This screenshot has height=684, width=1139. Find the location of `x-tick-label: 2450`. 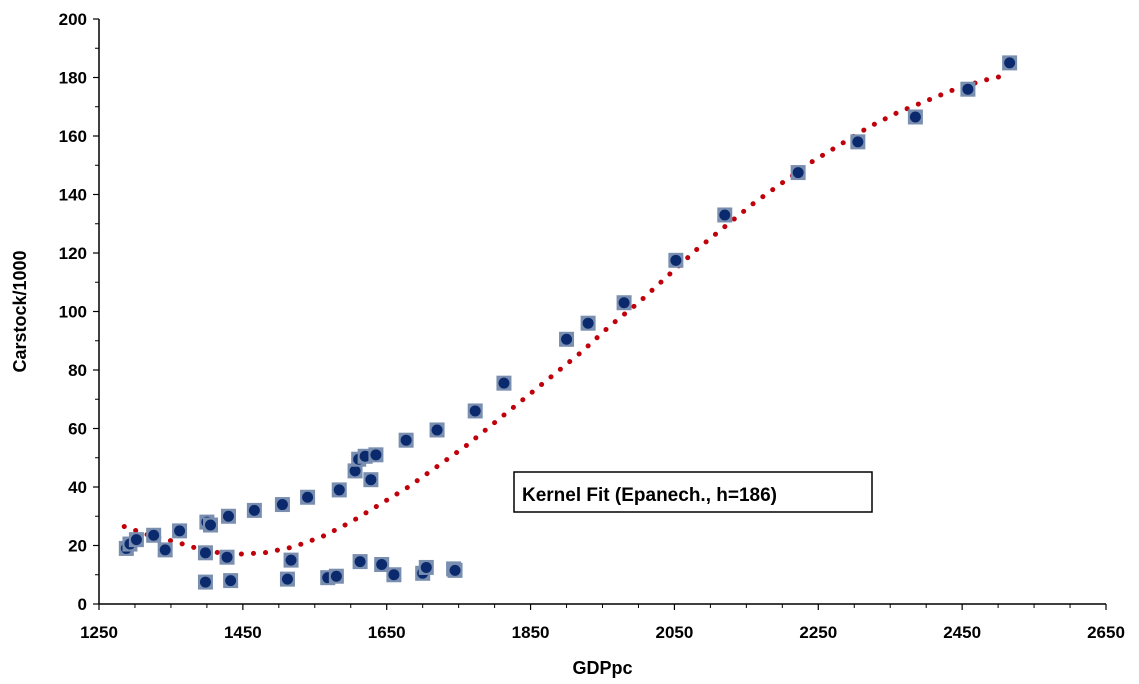

x-tick-label: 2450 is located at coordinates (962, 632).